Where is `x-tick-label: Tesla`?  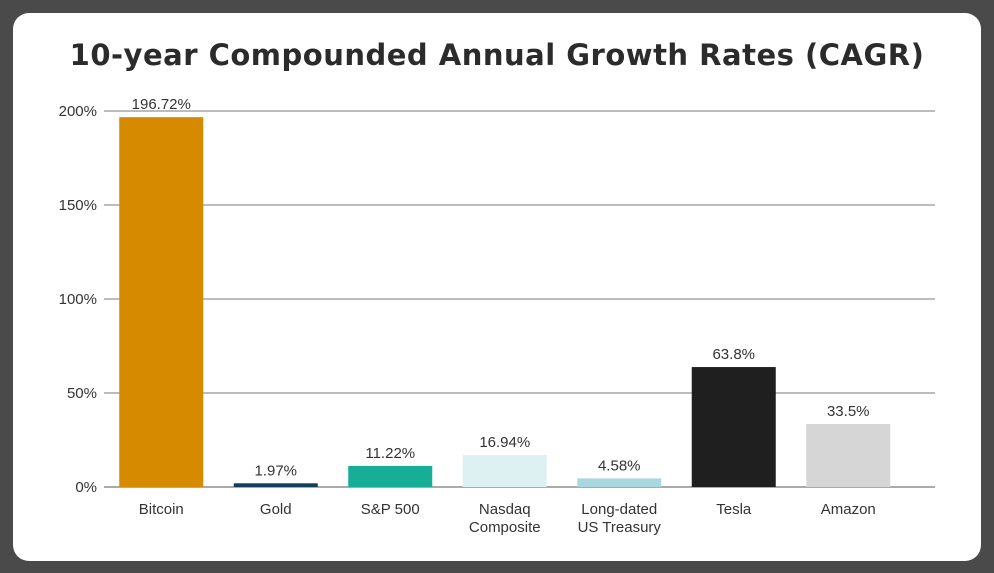
x-tick-label: Tesla is located at coordinates (734, 509).